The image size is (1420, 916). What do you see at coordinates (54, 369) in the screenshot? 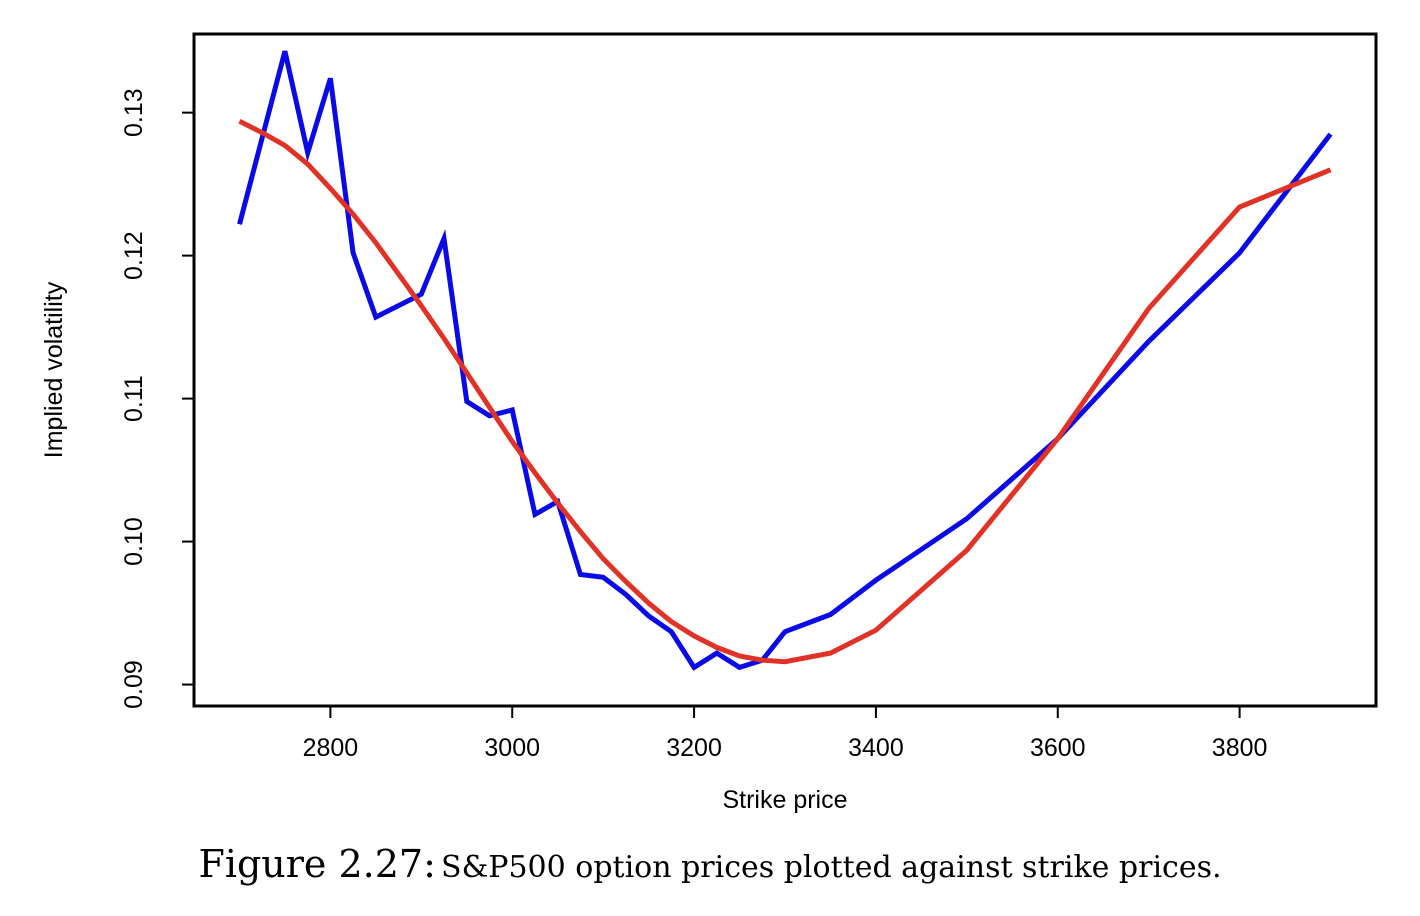
I see `y-axis-title: Implied volatility` at bounding box center [54, 369].